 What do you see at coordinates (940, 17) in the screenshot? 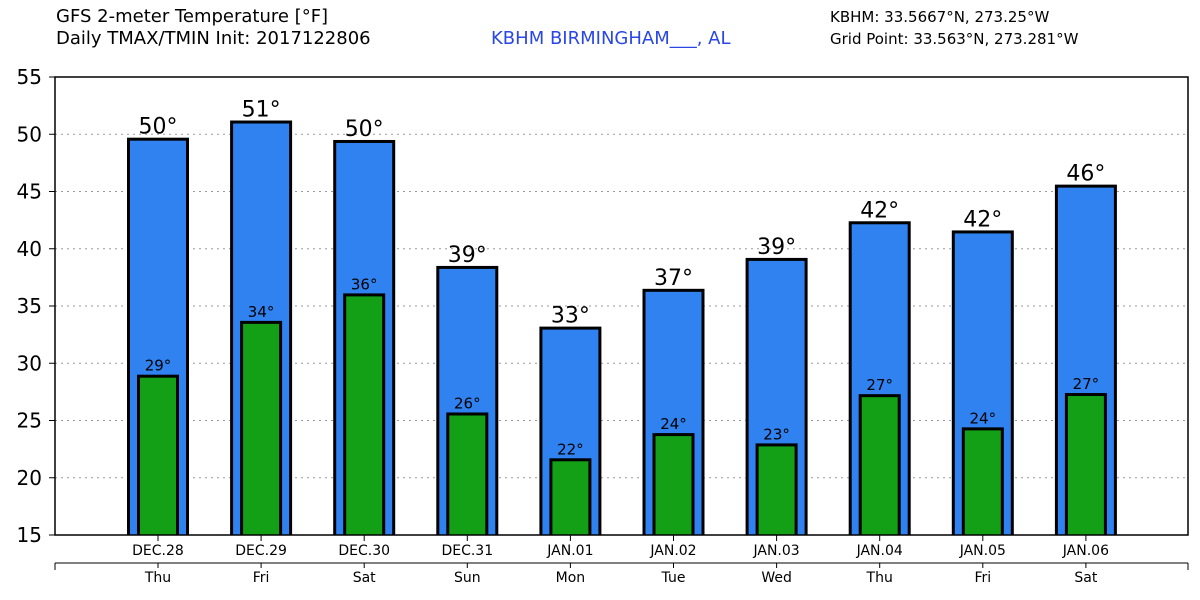
I see `station-coordinates: KBHM: 33.5667°N, 273.25°W` at bounding box center [940, 17].